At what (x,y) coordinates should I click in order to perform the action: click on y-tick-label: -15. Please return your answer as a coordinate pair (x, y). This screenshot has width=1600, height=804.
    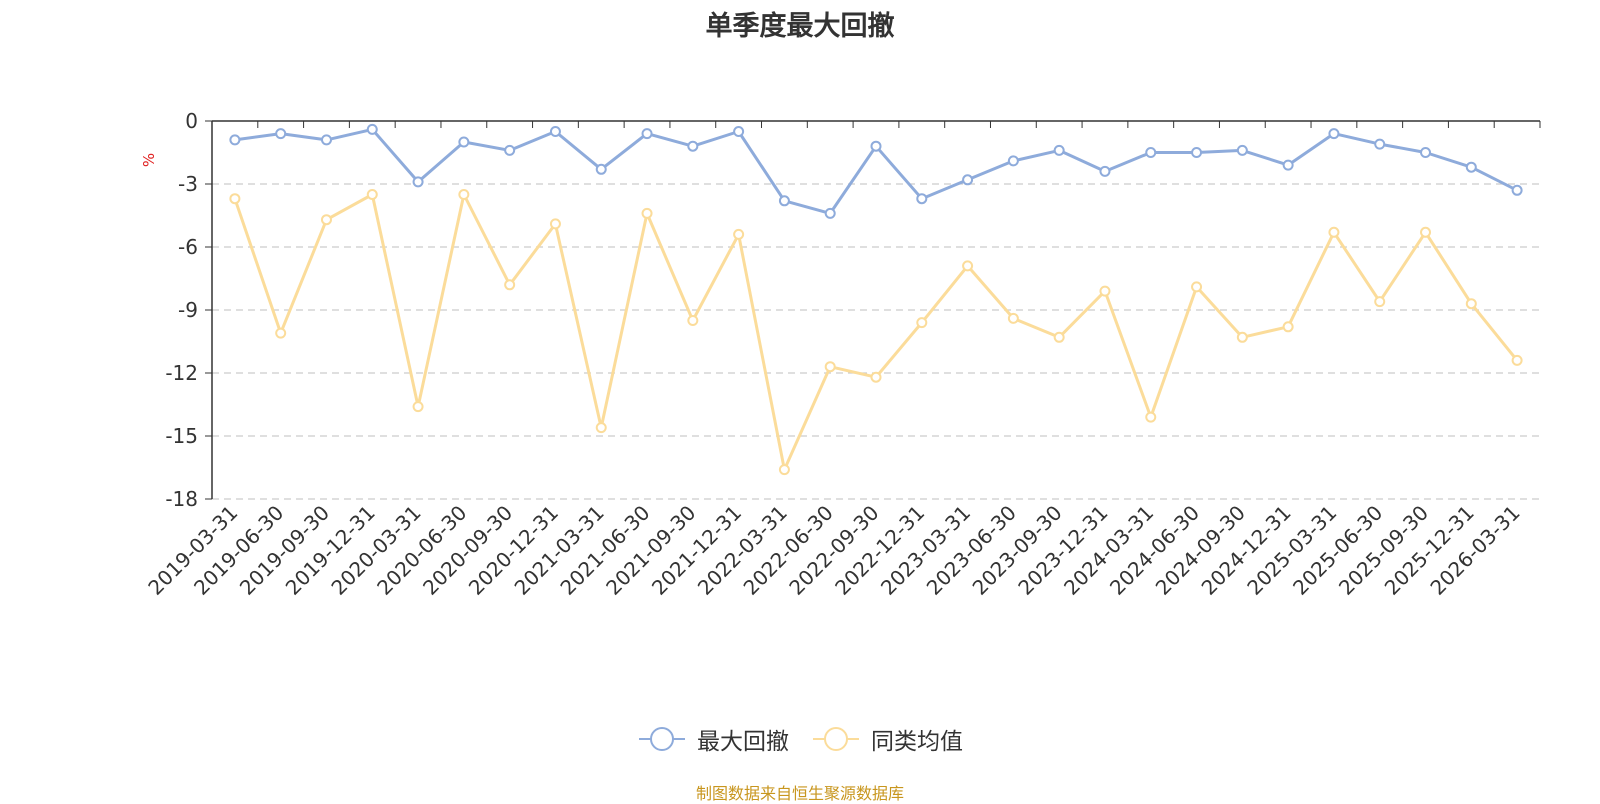
    Looking at the image, I should click on (181, 436).